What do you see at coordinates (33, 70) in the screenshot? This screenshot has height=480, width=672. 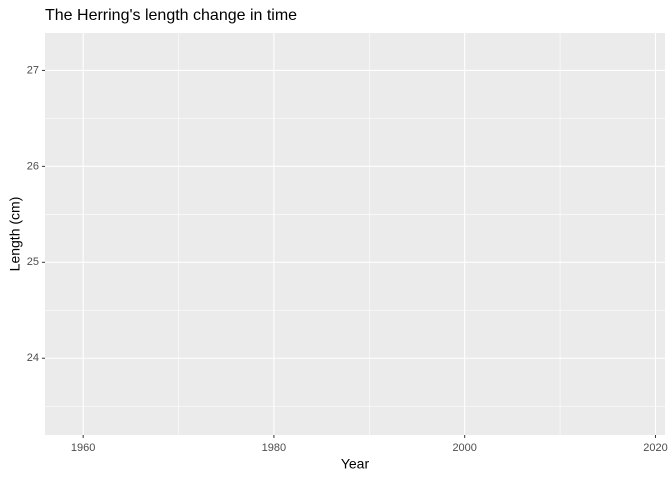 I see `y-tick-label: 27` at bounding box center [33, 70].